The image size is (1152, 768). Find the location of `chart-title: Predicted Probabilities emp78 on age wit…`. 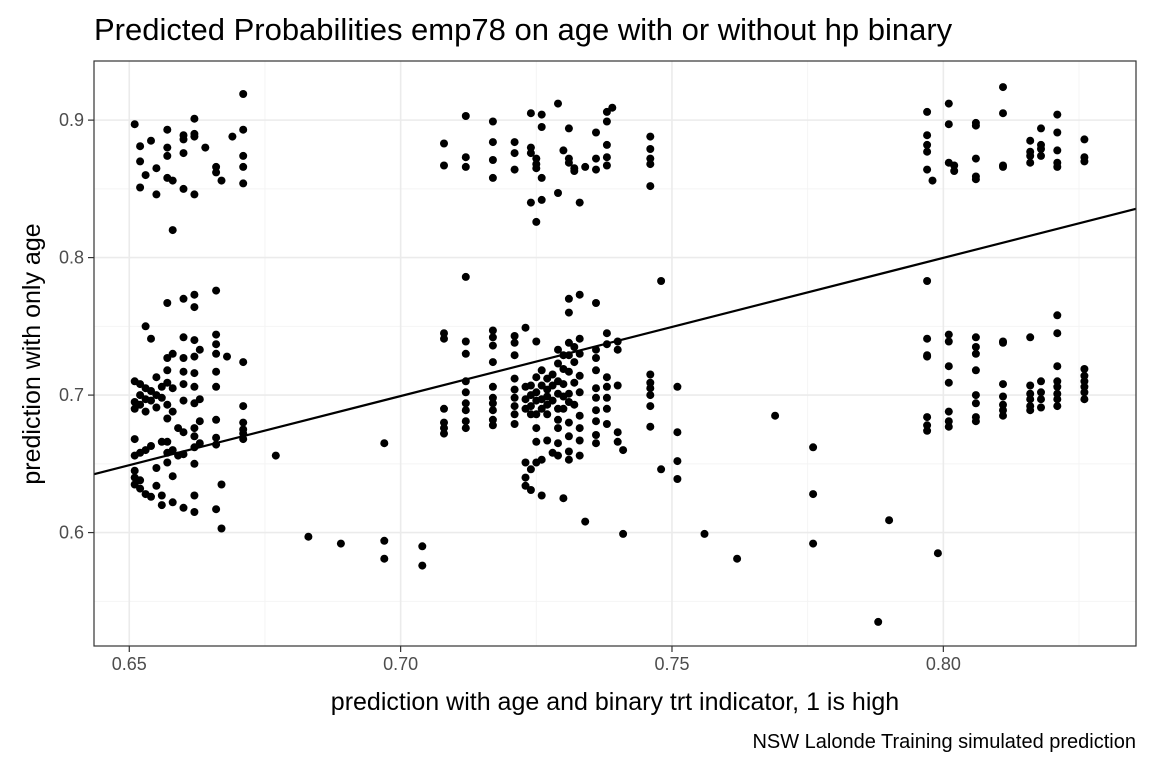

chart-title: Predicted Probabilities emp78 on age wit… is located at coordinates (523, 29).